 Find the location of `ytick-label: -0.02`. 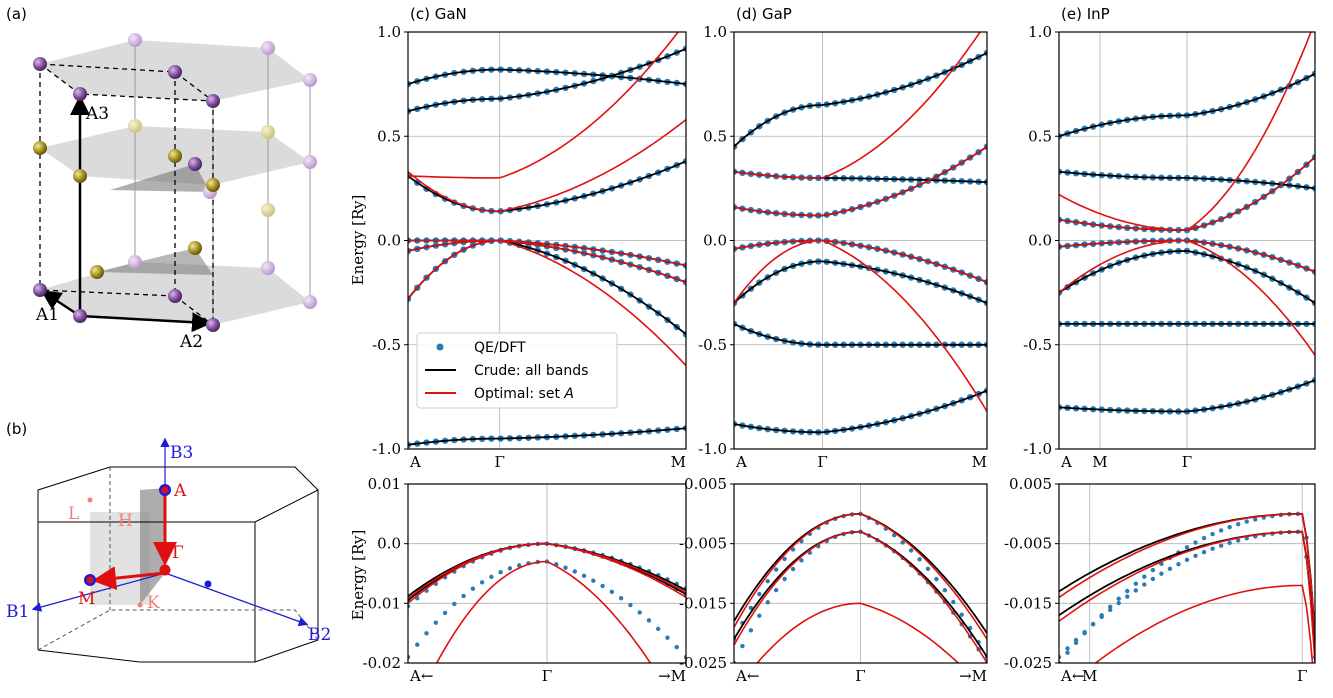

ytick-label: -0.02 is located at coordinates (382, 663).